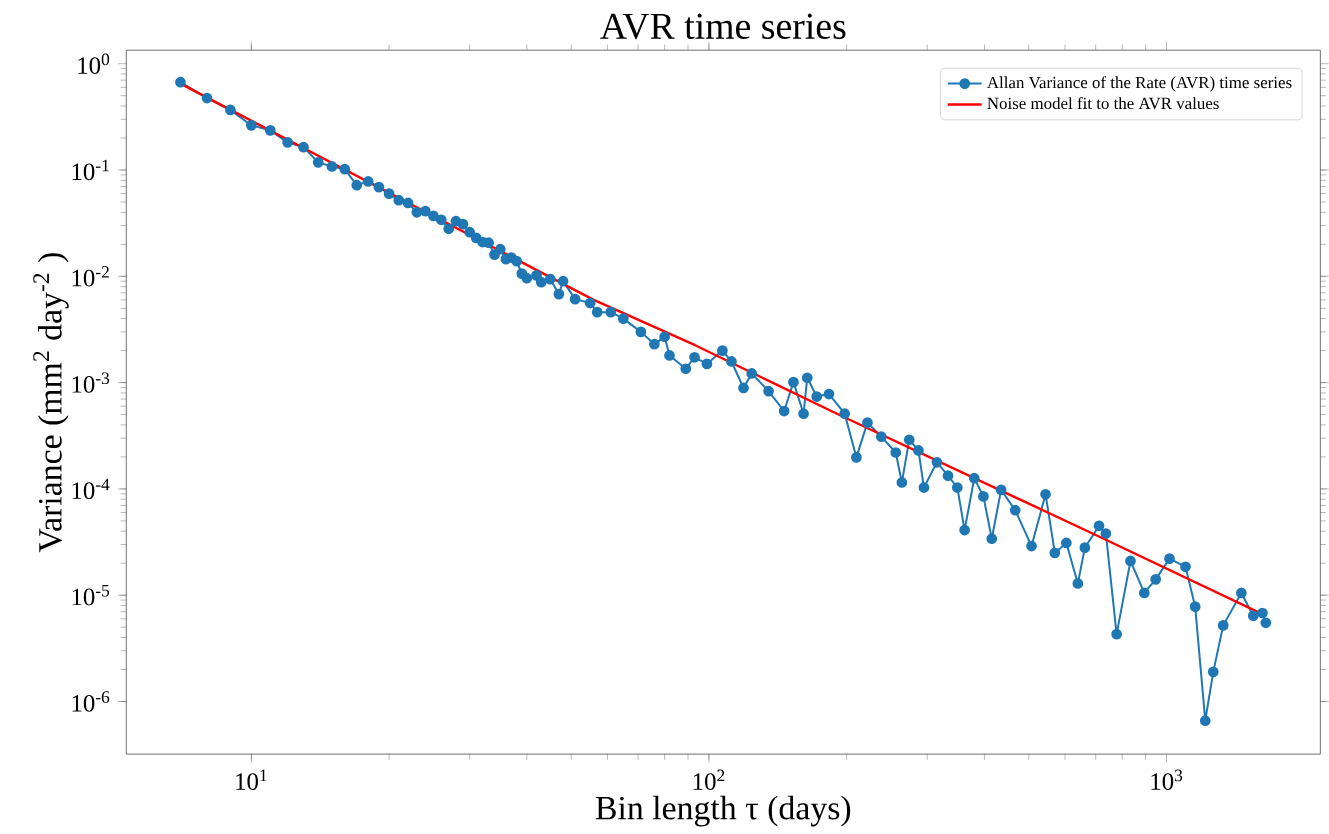 The image size is (1329, 834). Describe the element at coordinates (1103, 103) in the screenshot. I see `legend-label: Noise model fit to the AVR values` at that location.